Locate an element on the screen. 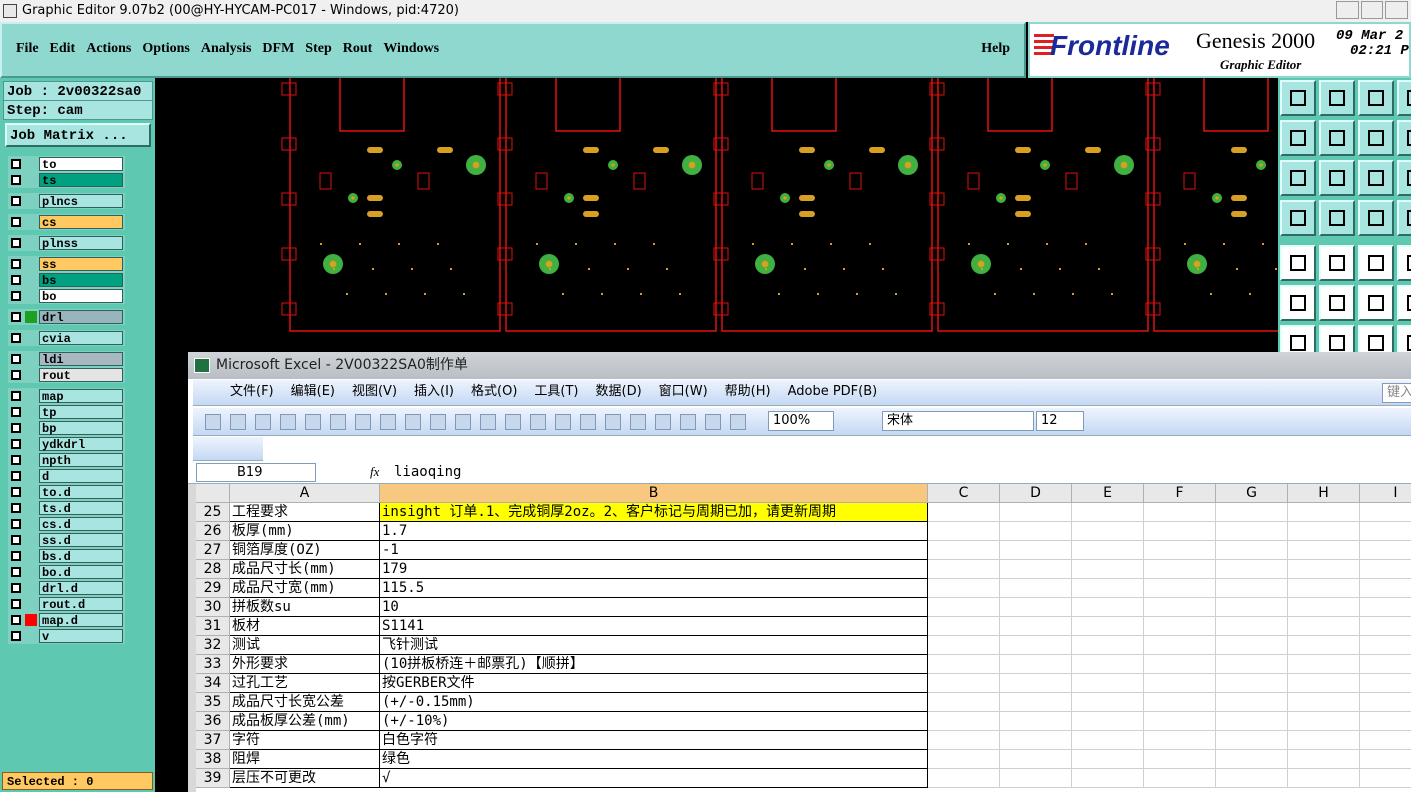 Image resolution: width=1411 pixels, height=792 pixels. minimize is located at coordinates (1347, 10).